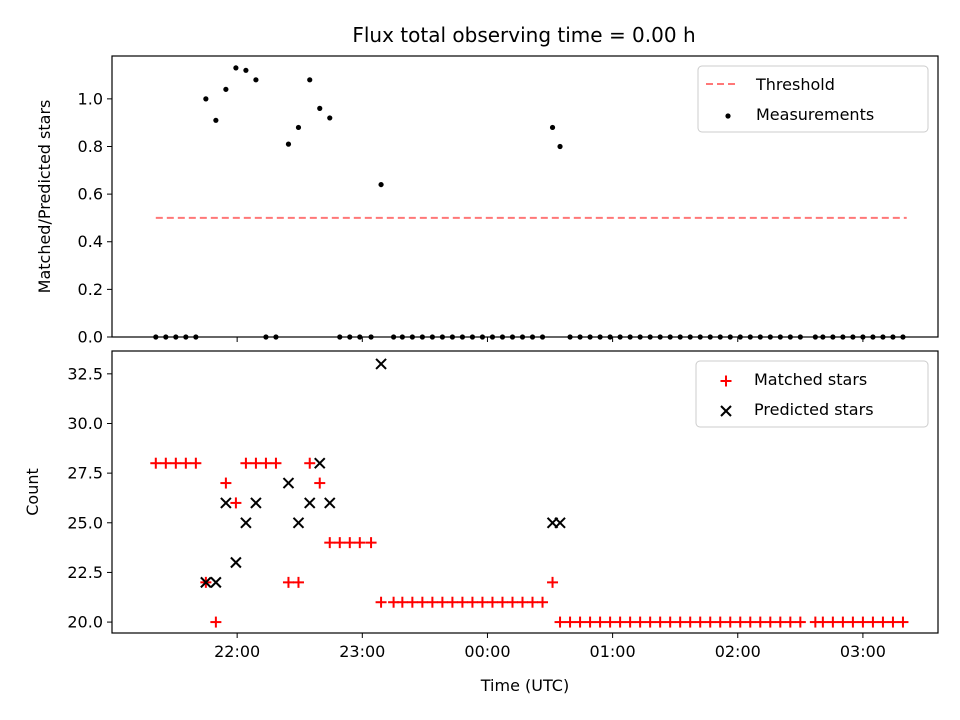  What do you see at coordinates (524, 685) in the screenshot?
I see `x-axis-label: Time (UTC)` at bounding box center [524, 685].